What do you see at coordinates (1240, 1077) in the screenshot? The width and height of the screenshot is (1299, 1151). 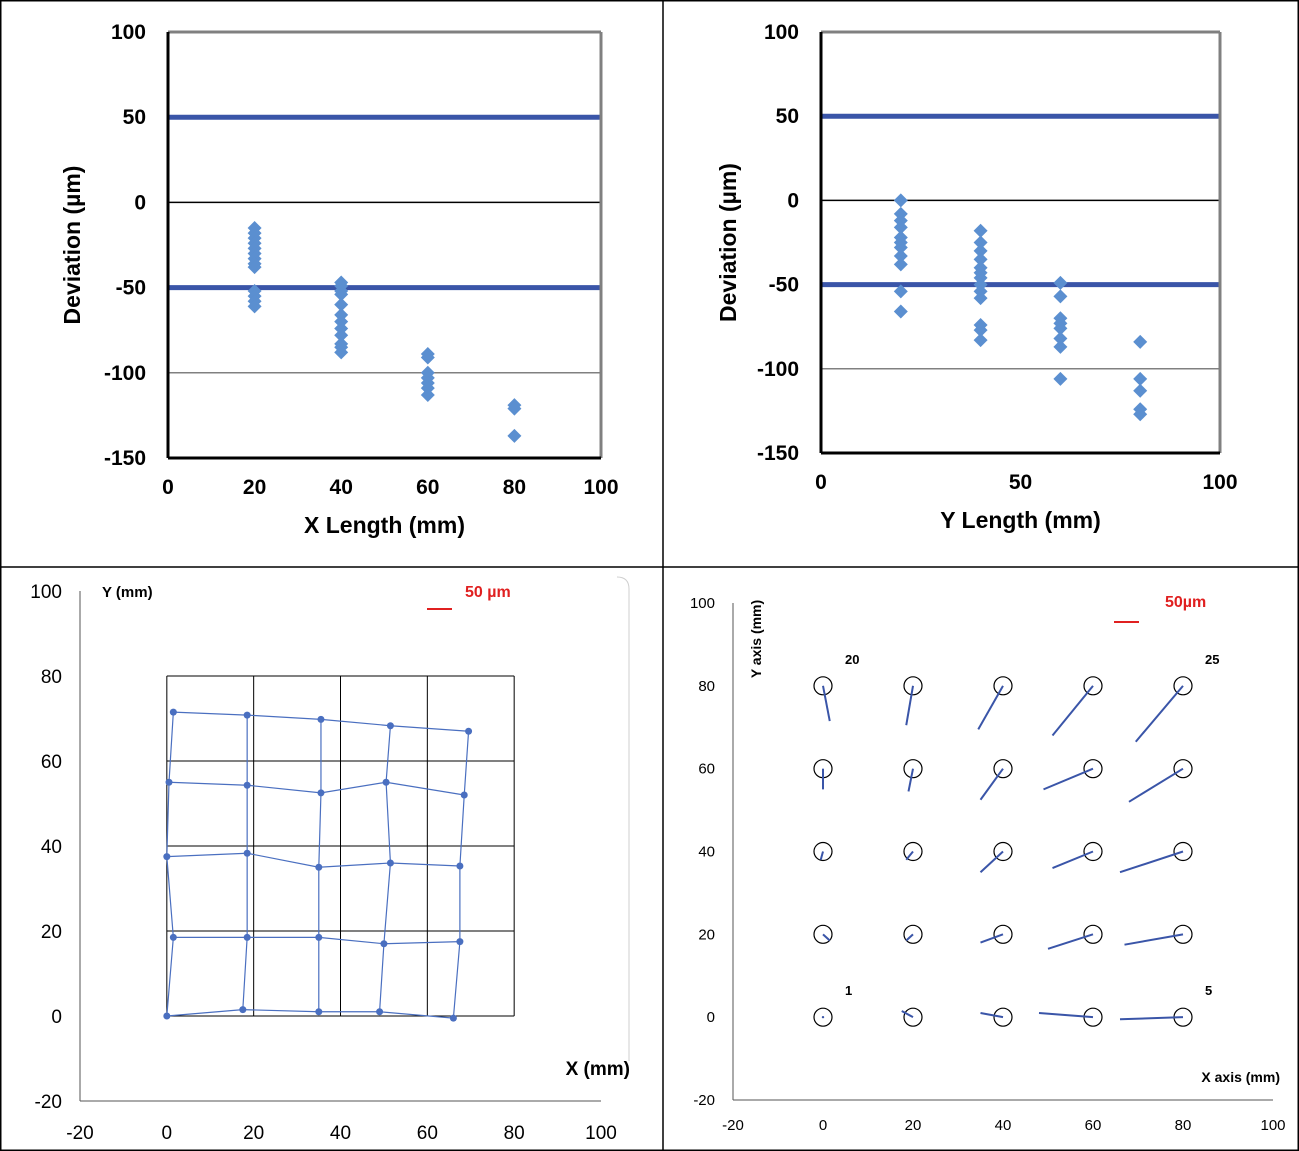 I see `x-axis-title: X axis (mm)` at bounding box center [1240, 1077].